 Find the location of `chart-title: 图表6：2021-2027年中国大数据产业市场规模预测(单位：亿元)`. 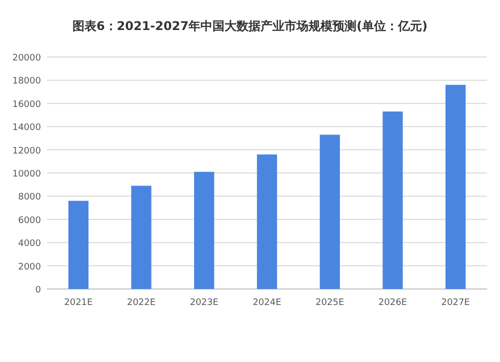

chart-title: 图表6：2021-2027年中国大数据产业市场规模预测(单位：亿元) is located at coordinates (250, 26).